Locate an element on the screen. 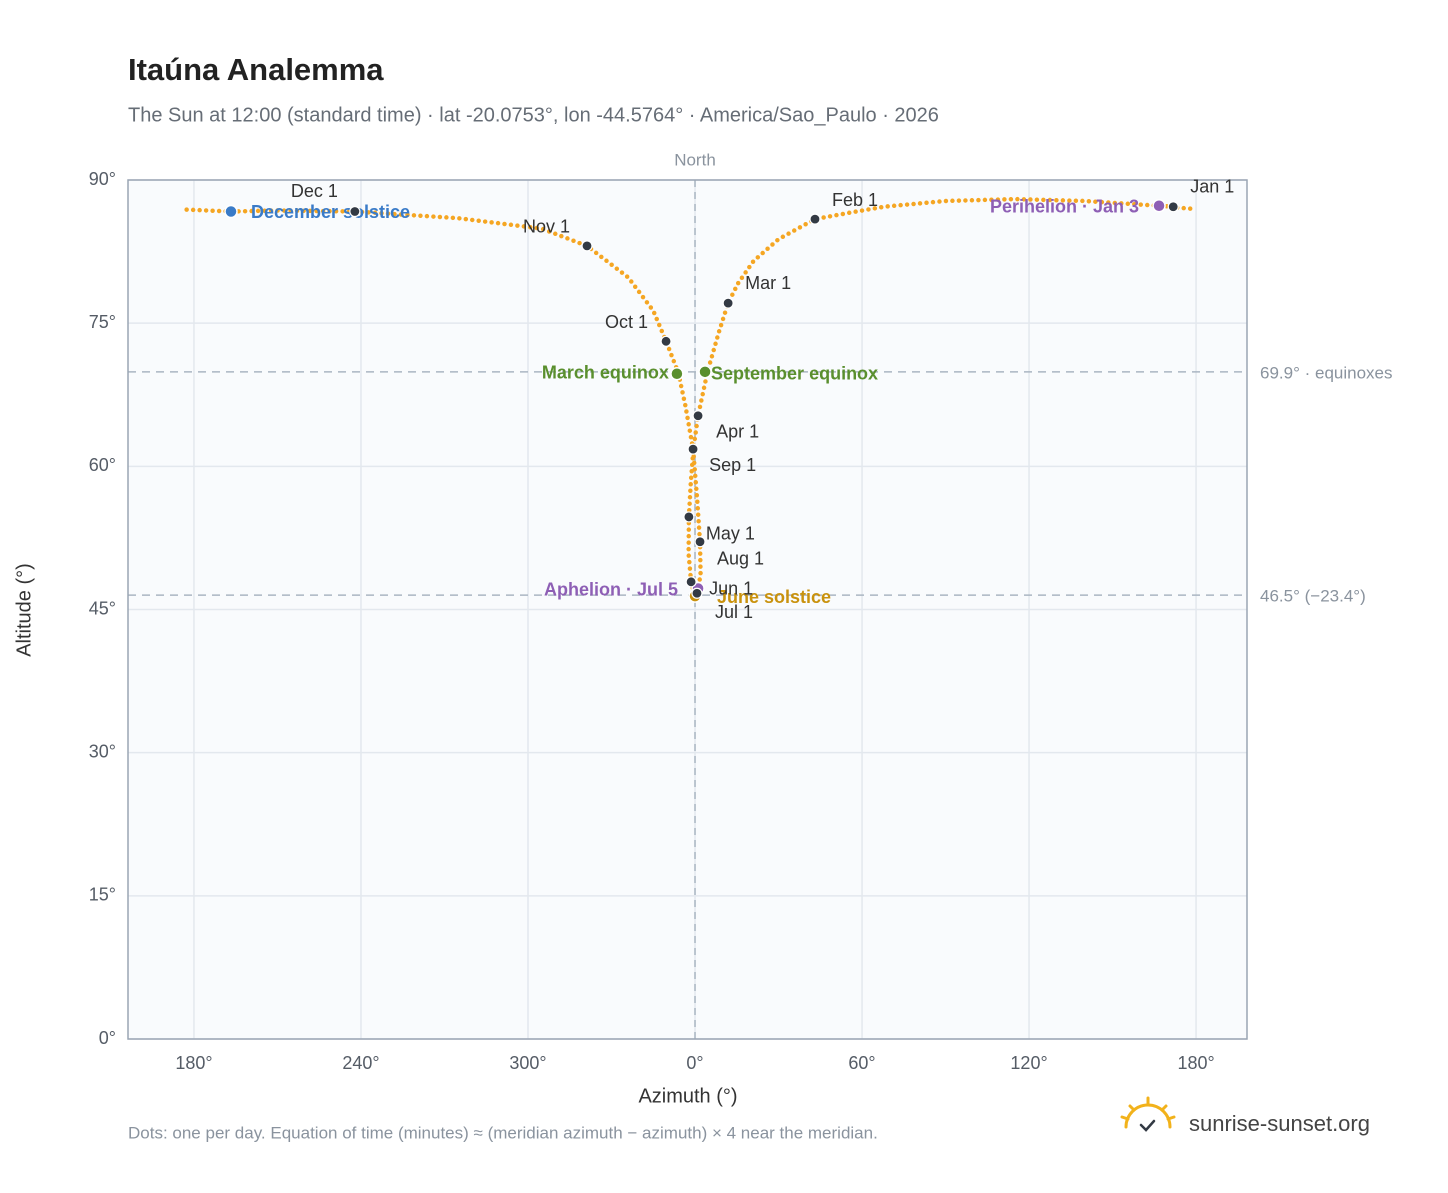 This screenshot has height=1193, width=1448. y-tick-label: 0° is located at coordinates (107, 1038).